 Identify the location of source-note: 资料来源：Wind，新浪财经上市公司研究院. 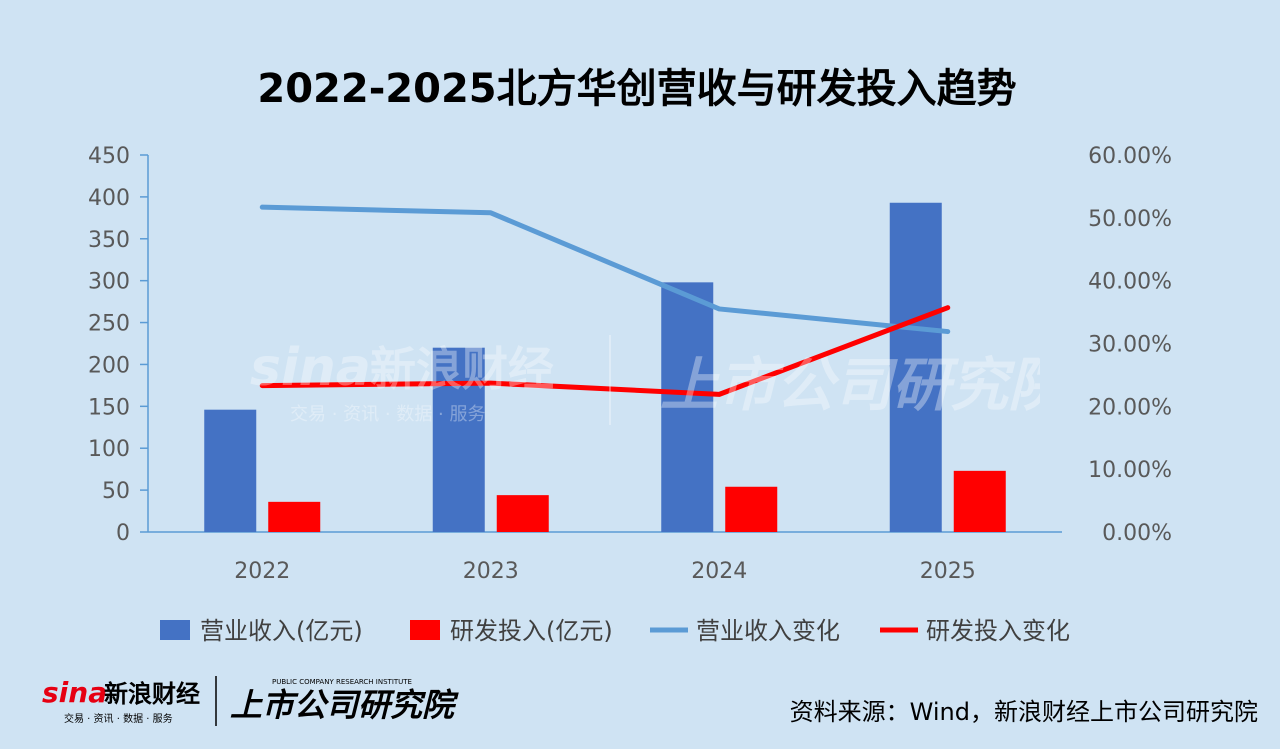
(1023, 712).